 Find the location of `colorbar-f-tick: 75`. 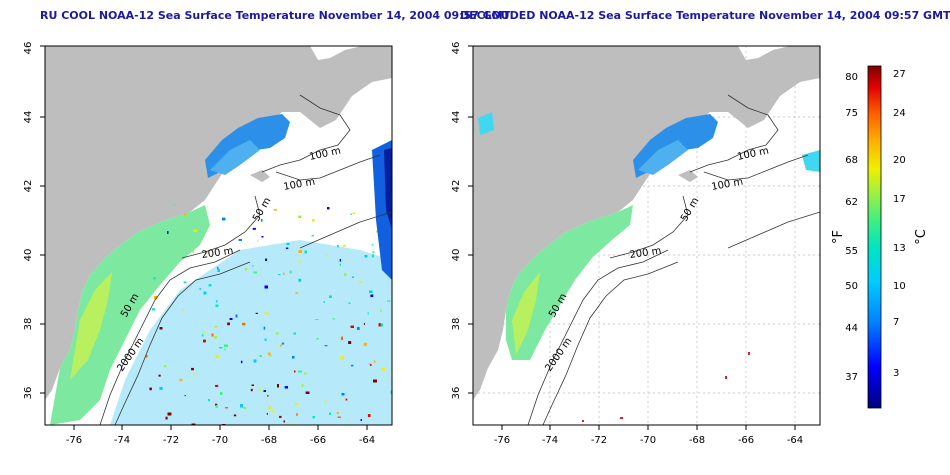

colorbar-f-tick: 75 is located at coordinates (851, 113).